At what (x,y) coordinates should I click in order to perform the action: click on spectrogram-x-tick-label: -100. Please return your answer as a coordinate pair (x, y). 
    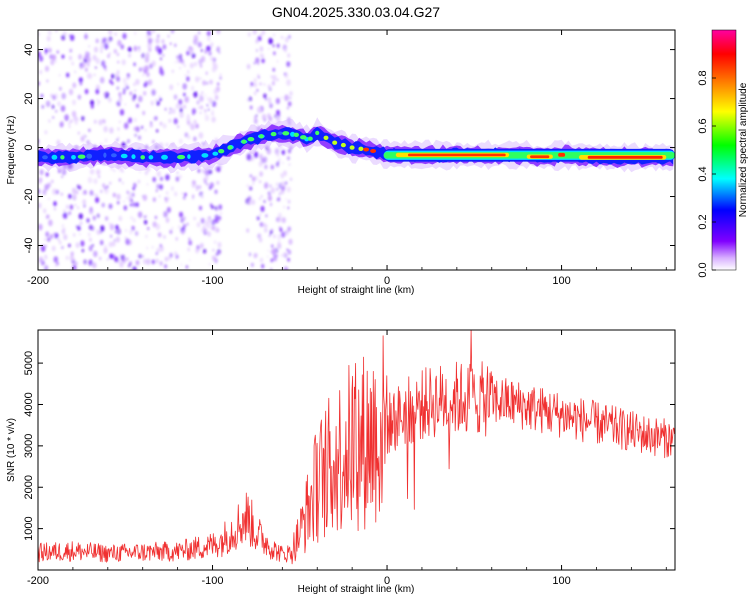
    Looking at the image, I should click on (213, 281).